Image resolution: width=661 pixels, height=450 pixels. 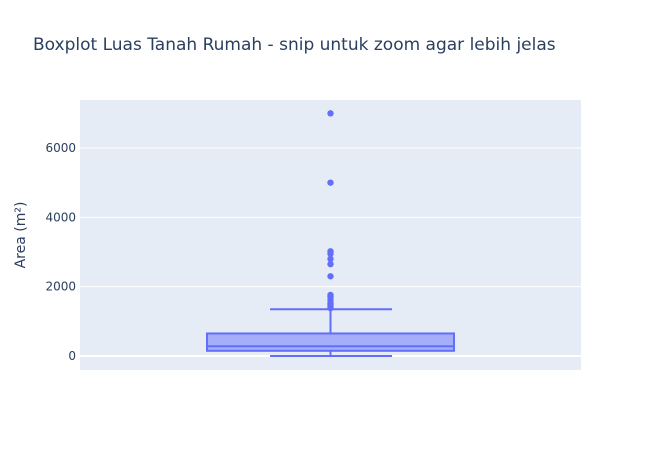 I want to click on box-plot, so click(x=330, y=332).